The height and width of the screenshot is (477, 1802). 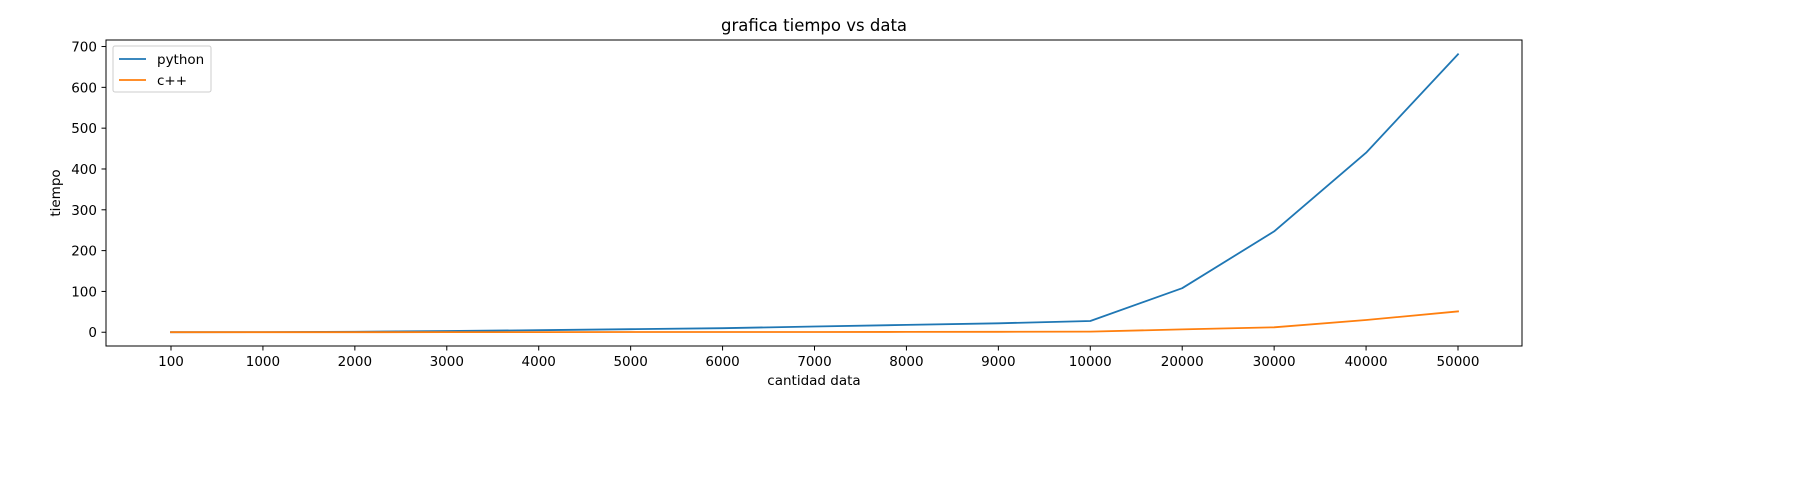 I want to click on y-tick-label: 100, so click(x=84, y=292).